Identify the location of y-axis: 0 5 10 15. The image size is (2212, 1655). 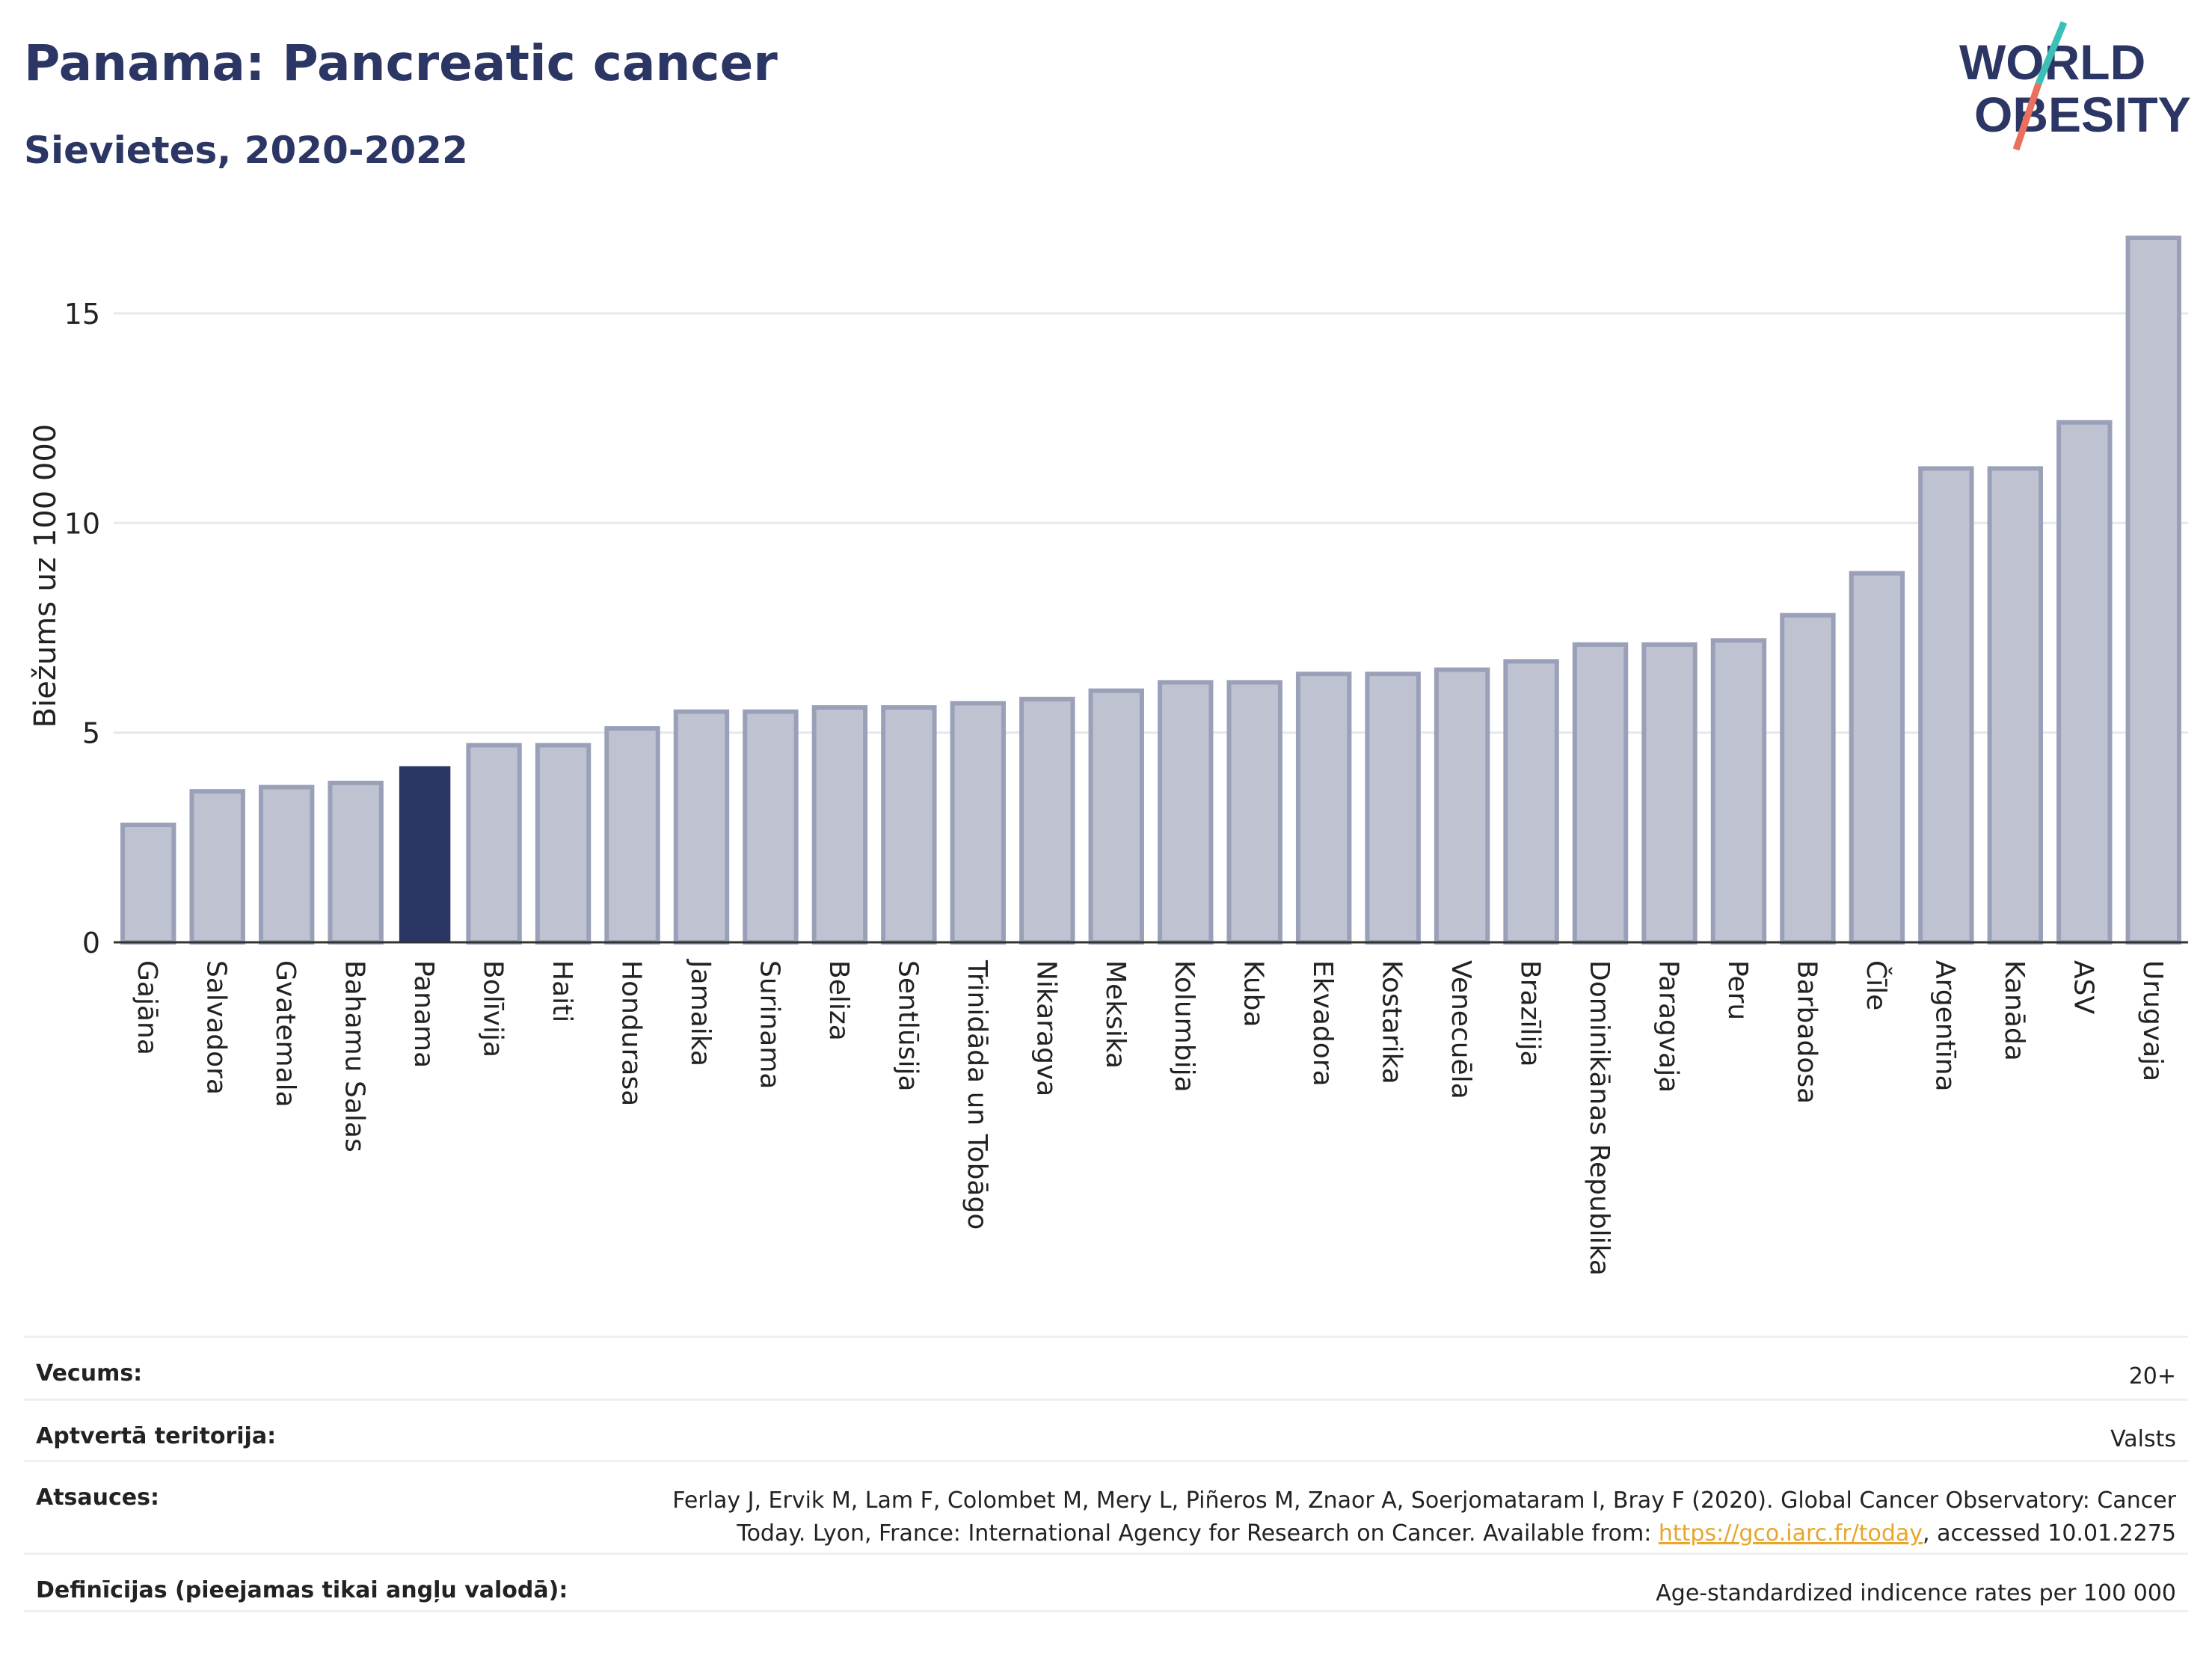
(82, 628).